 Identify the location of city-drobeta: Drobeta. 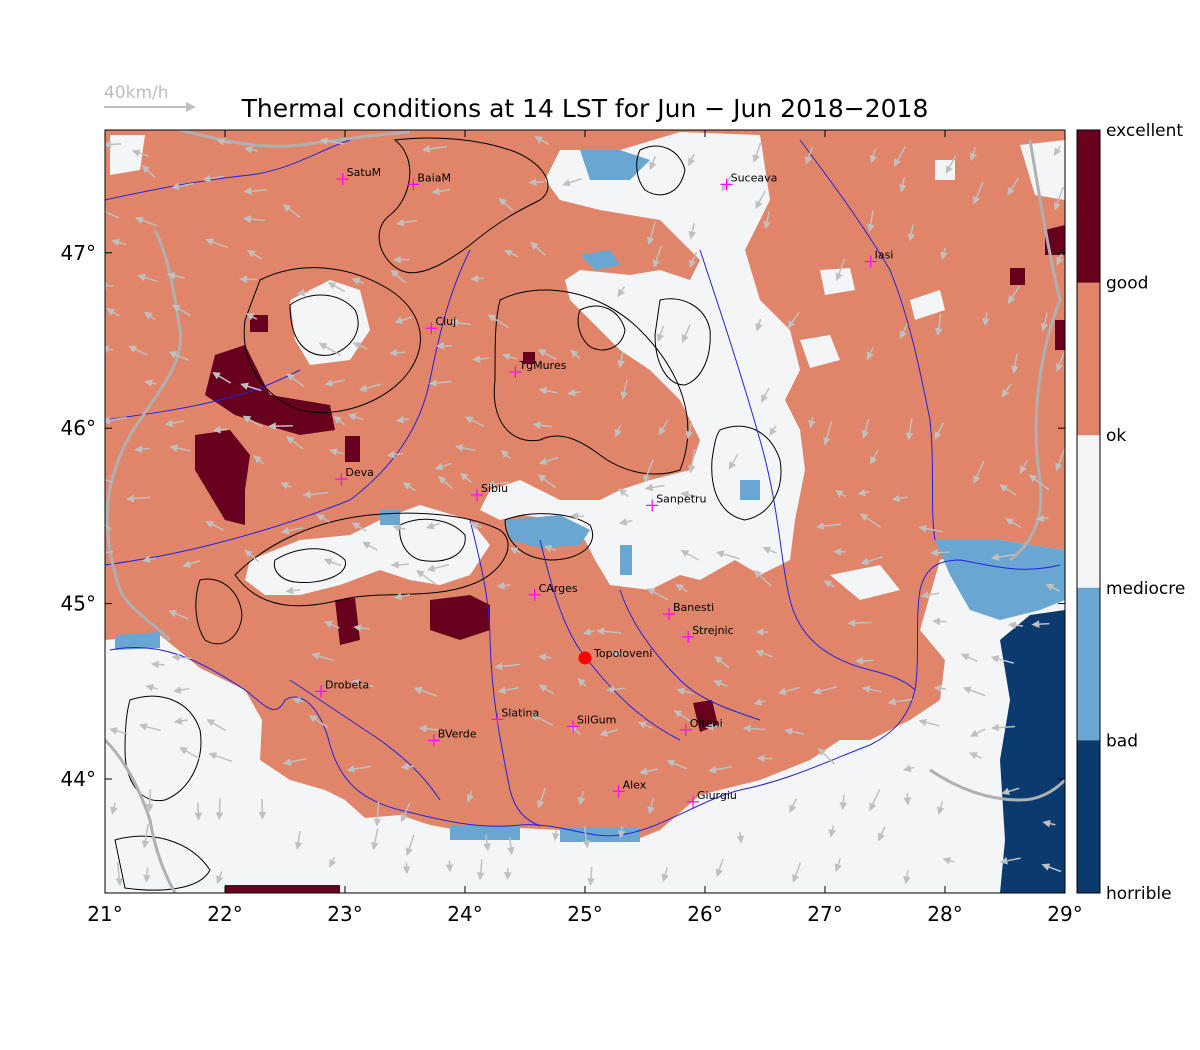
(342, 688).